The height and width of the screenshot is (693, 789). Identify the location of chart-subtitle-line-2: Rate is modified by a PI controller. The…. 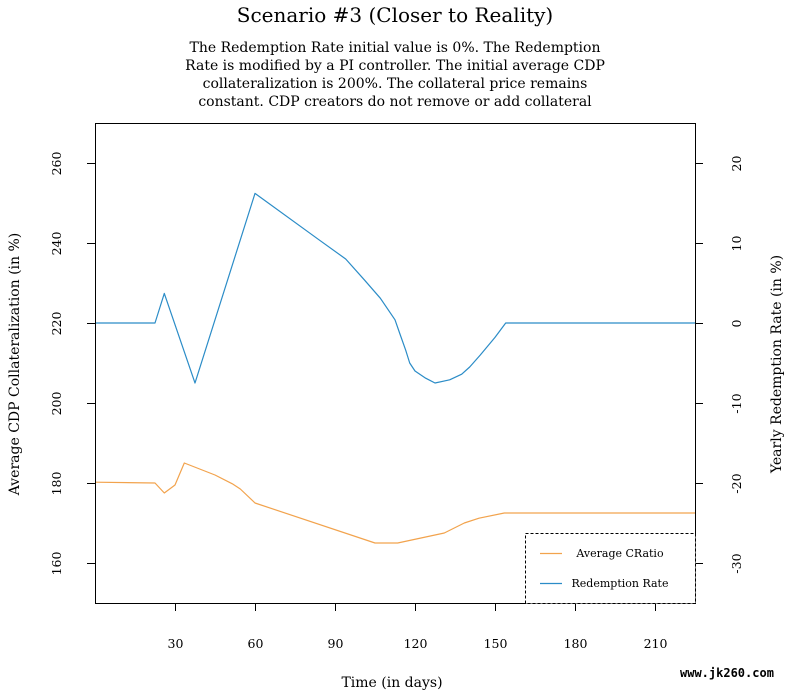
(395, 66).